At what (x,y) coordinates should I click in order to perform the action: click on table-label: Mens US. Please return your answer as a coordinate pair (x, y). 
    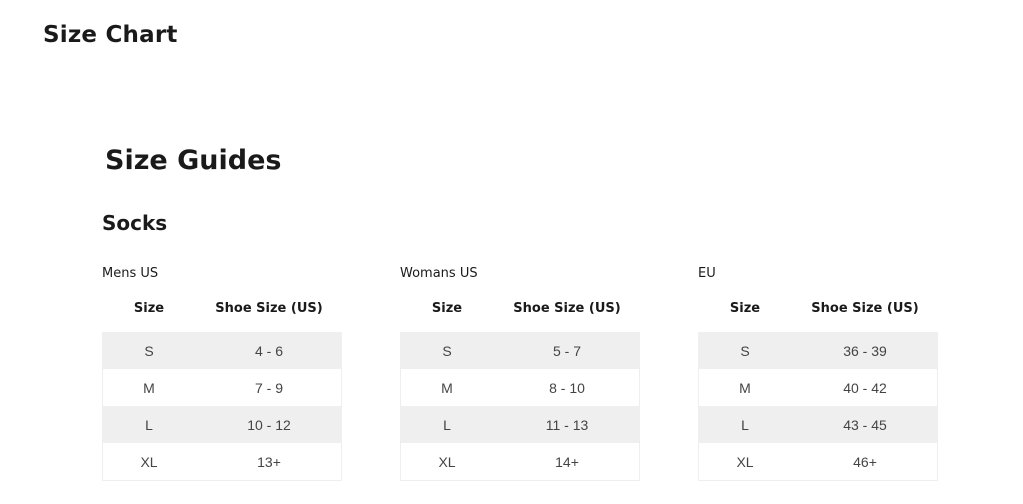
    Looking at the image, I should click on (130, 273).